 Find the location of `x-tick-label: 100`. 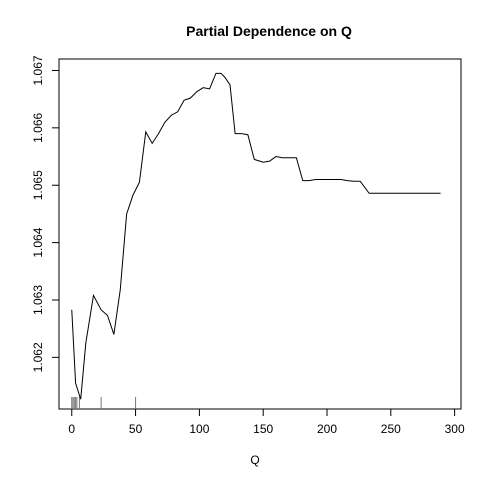

x-tick-label: 100 is located at coordinates (199, 429).